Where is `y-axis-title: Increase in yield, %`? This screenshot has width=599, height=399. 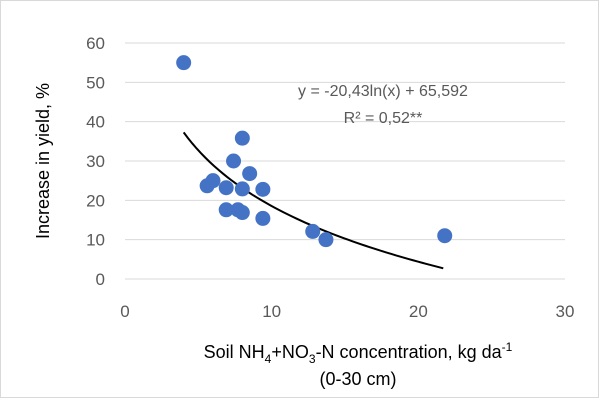
y-axis-title: Increase in yield, % is located at coordinates (43, 161).